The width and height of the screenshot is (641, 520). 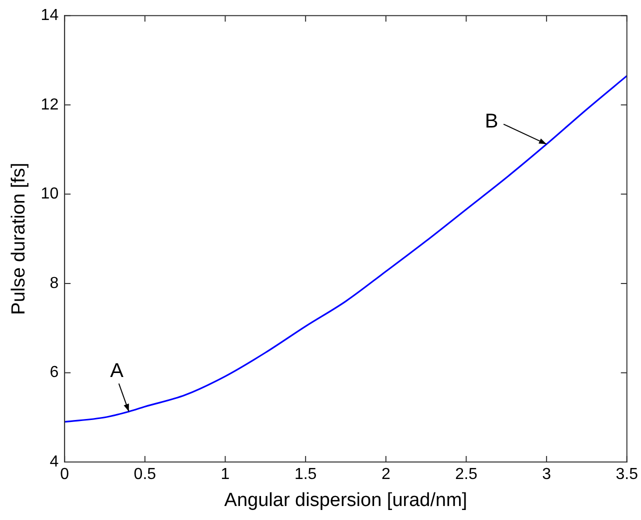 I want to click on y-tick-label: 10, so click(x=49, y=194).